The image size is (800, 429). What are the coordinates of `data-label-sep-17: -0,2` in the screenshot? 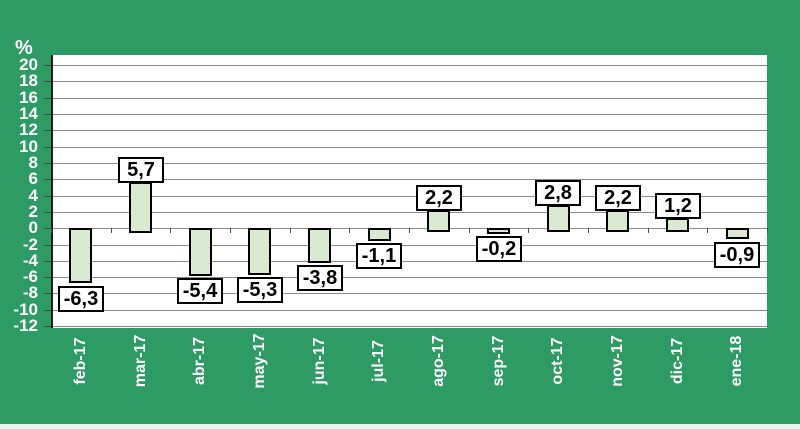 It's located at (499, 249).